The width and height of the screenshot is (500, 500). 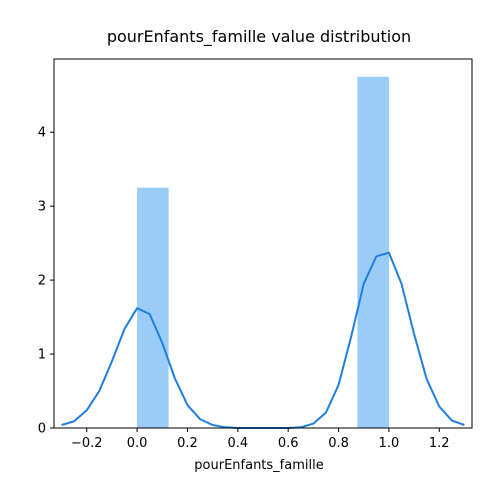 I want to click on x-tick-label: −0.2, so click(x=87, y=443).